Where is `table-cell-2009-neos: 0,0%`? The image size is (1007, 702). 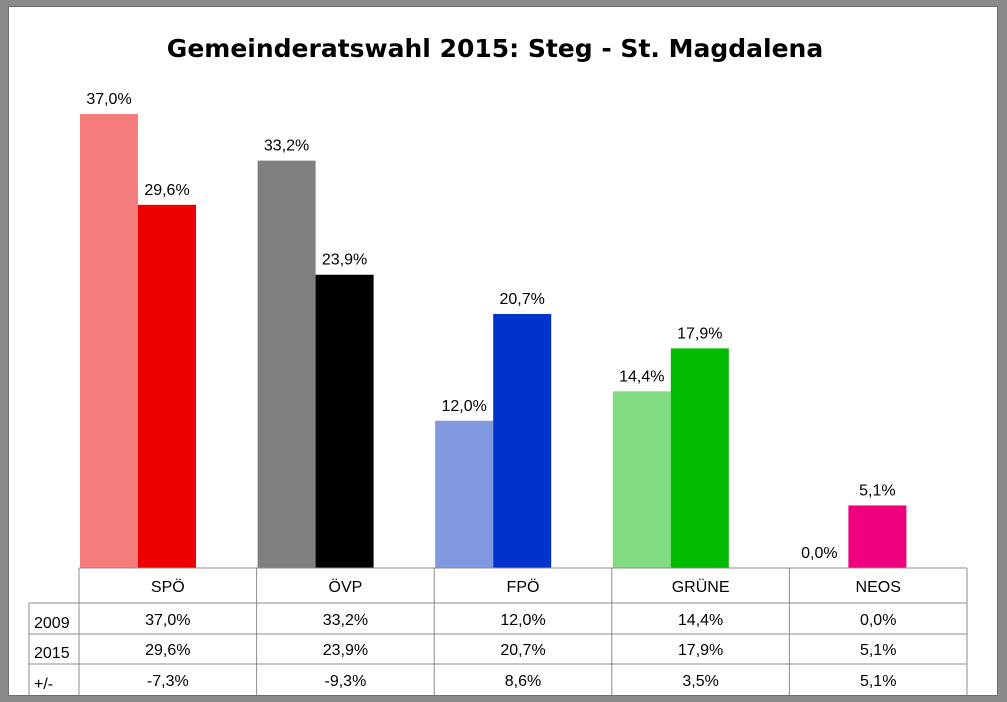
table-cell-2009-neos: 0,0% is located at coordinates (878, 620).